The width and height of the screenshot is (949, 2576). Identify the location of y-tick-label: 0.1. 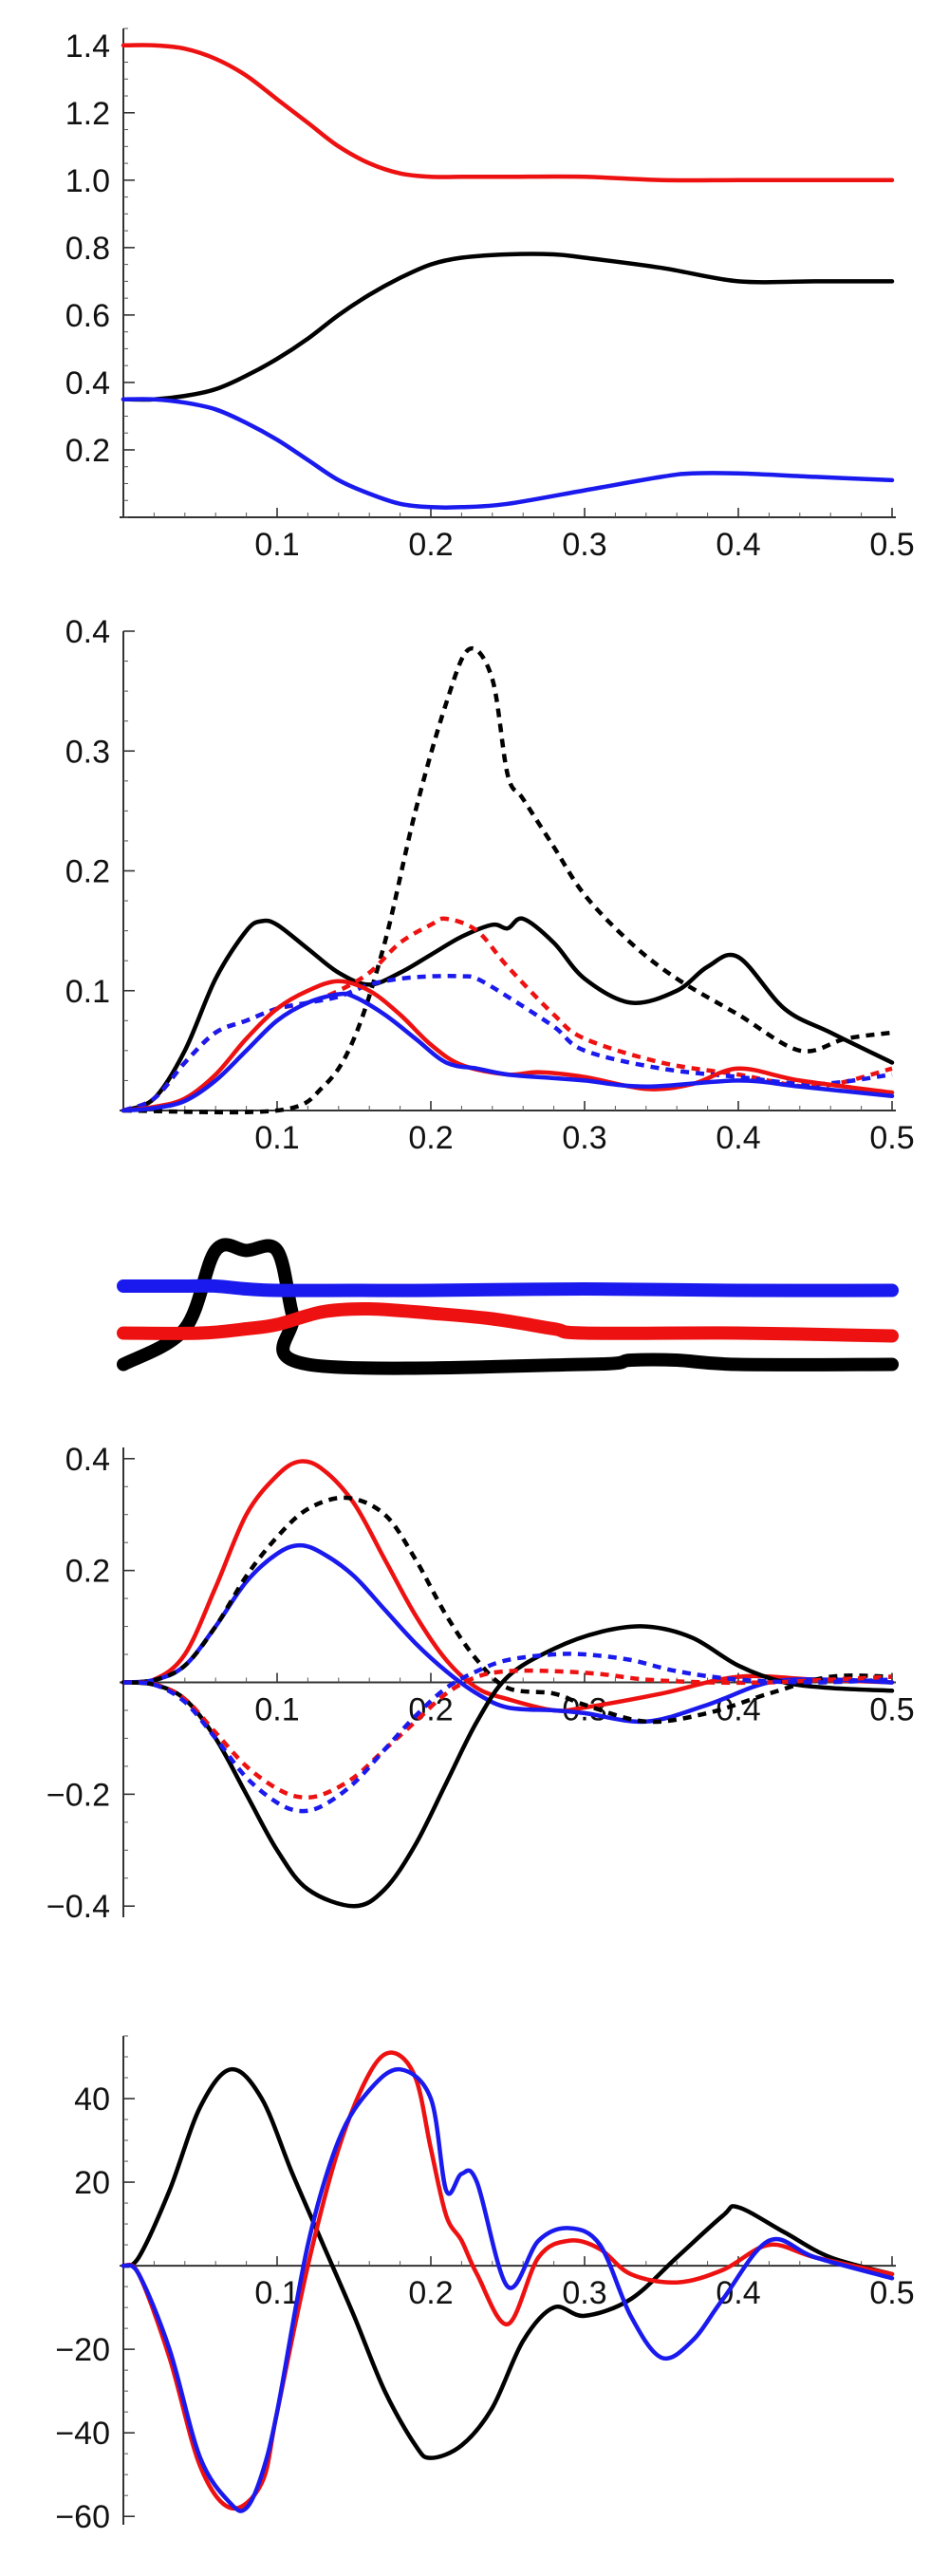
(87, 992).